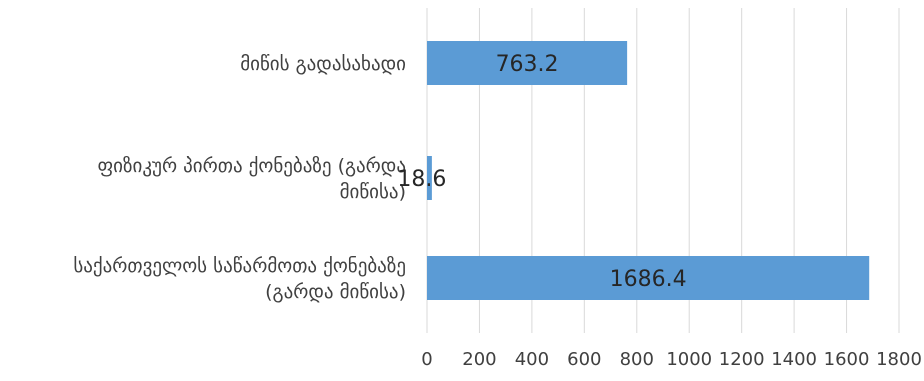 Image resolution: width=924 pixels, height=381 pixels. Describe the element at coordinates (252, 166) in the screenshot. I see `category-label-2: ფიზიკურ პირთა ქონებაზე (გარდა` at that location.